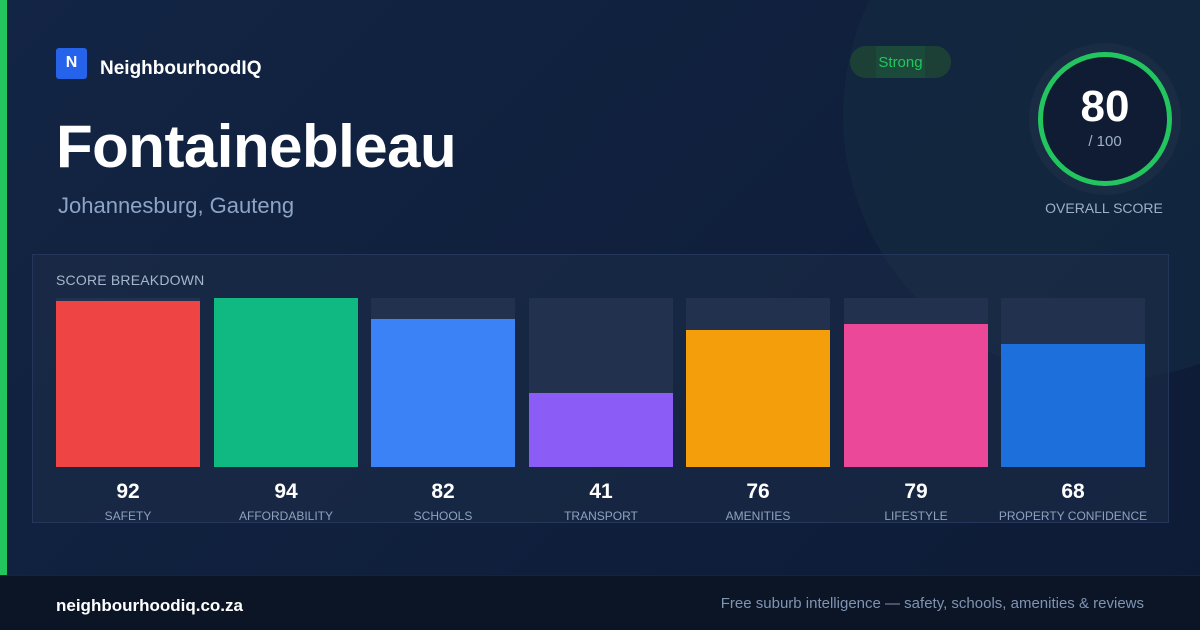  Describe the element at coordinates (1105, 106) in the screenshot. I see `overall-score-value: 80` at that location.